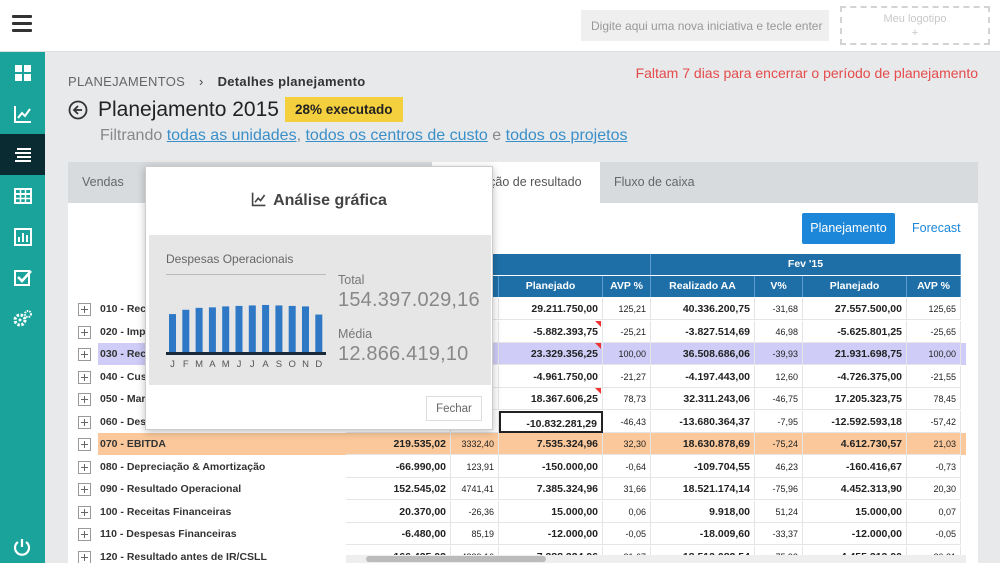  I want to click on breadcrumb-root-link: PLANEJAMENTOS, so click(127, 81).